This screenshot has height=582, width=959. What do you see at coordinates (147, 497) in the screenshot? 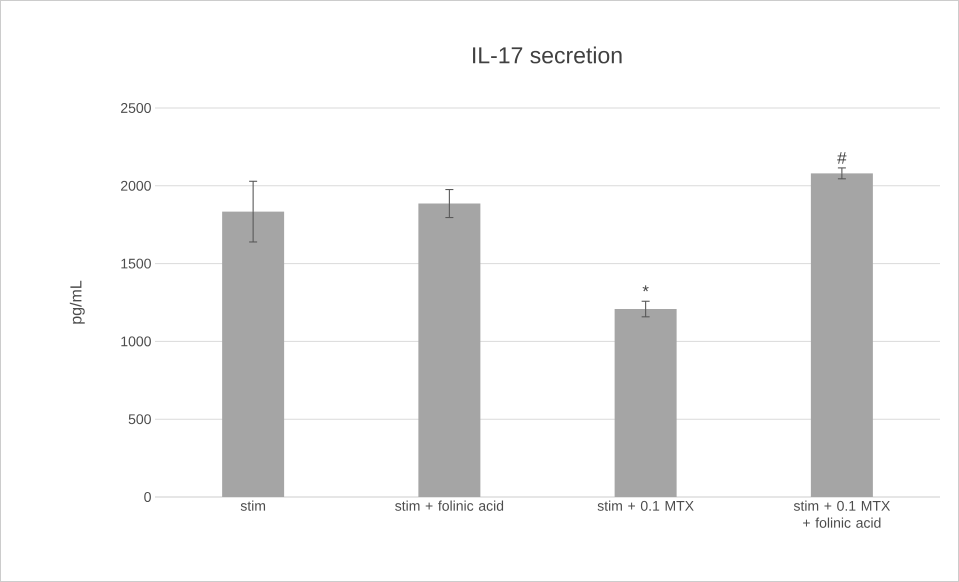
I see `y-tick-label: 0` at bounding box center [147, 497].